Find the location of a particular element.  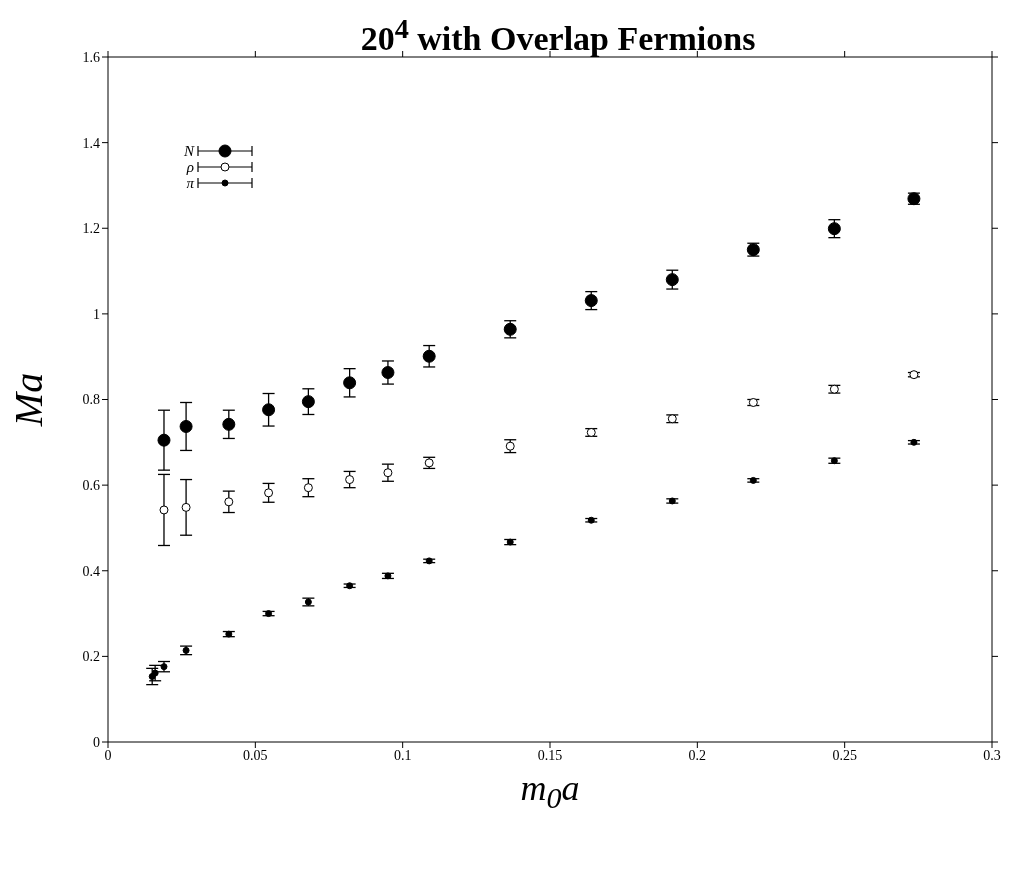

y-tick-label: 1 is located at coordinates (96, 314).